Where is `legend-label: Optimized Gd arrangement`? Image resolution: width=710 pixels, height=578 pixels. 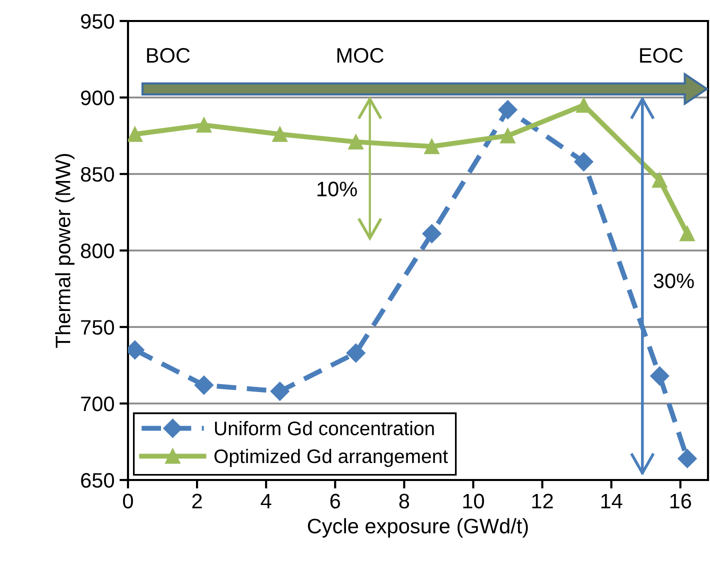
legend-label: Optimized Gd arrangement is located at coordinates (331, 458).